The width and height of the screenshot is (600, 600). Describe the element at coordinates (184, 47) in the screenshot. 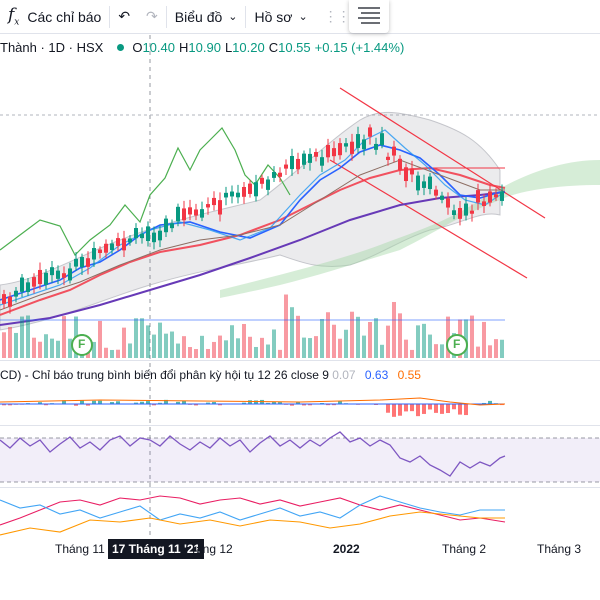

I see `high-label: H` at that location.